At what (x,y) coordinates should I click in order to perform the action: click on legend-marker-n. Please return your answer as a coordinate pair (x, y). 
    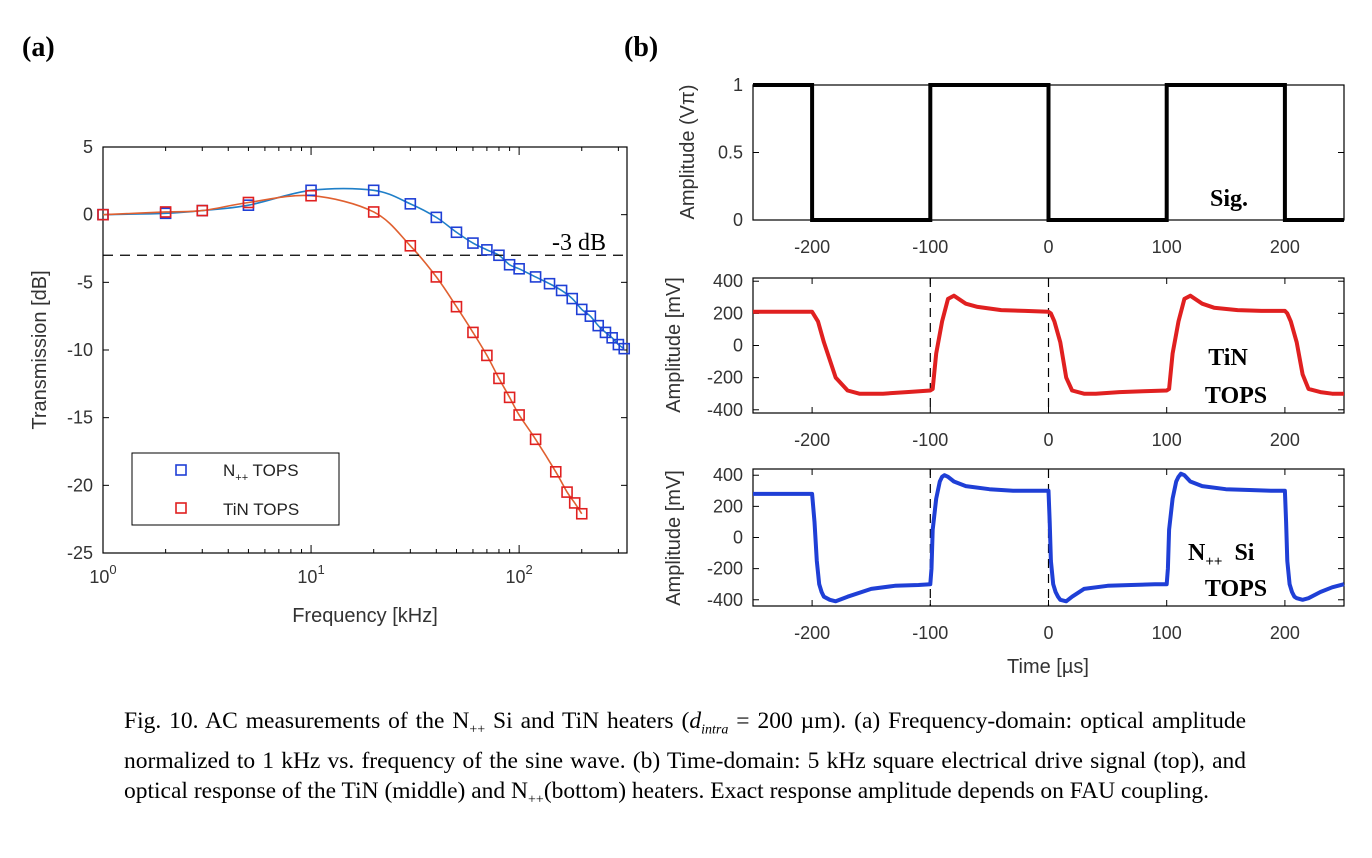
    Looking at the image, I should click on (181, 470).